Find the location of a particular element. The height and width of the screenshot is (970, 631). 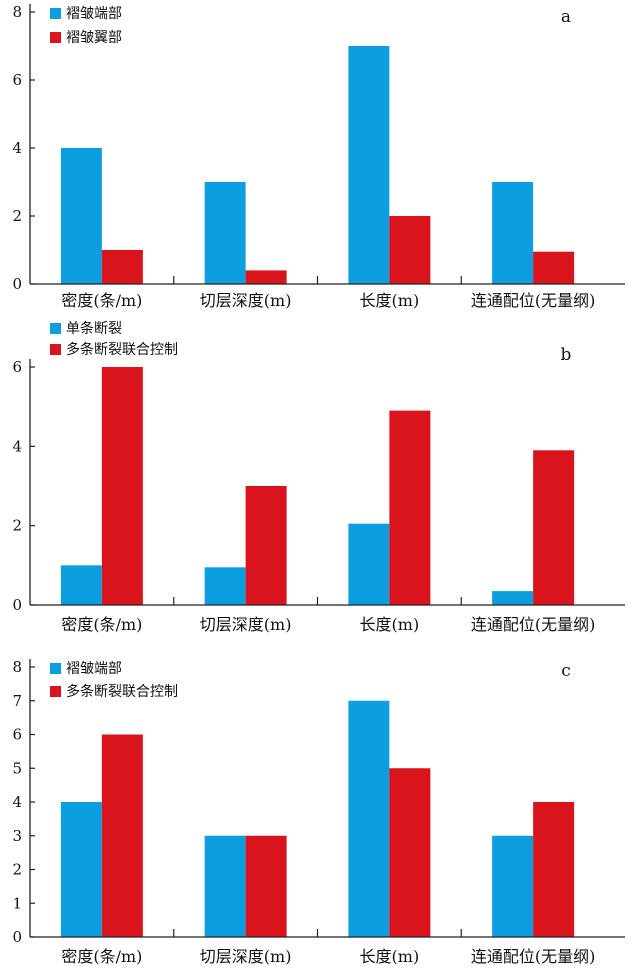

legend-label: 单条断裂 is located at coordinates (94, 328).